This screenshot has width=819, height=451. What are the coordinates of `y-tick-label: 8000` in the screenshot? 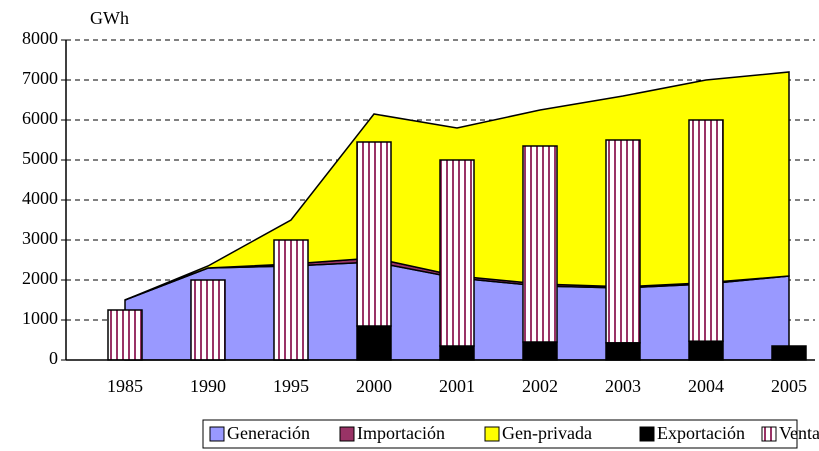 It's located at (40, 38).